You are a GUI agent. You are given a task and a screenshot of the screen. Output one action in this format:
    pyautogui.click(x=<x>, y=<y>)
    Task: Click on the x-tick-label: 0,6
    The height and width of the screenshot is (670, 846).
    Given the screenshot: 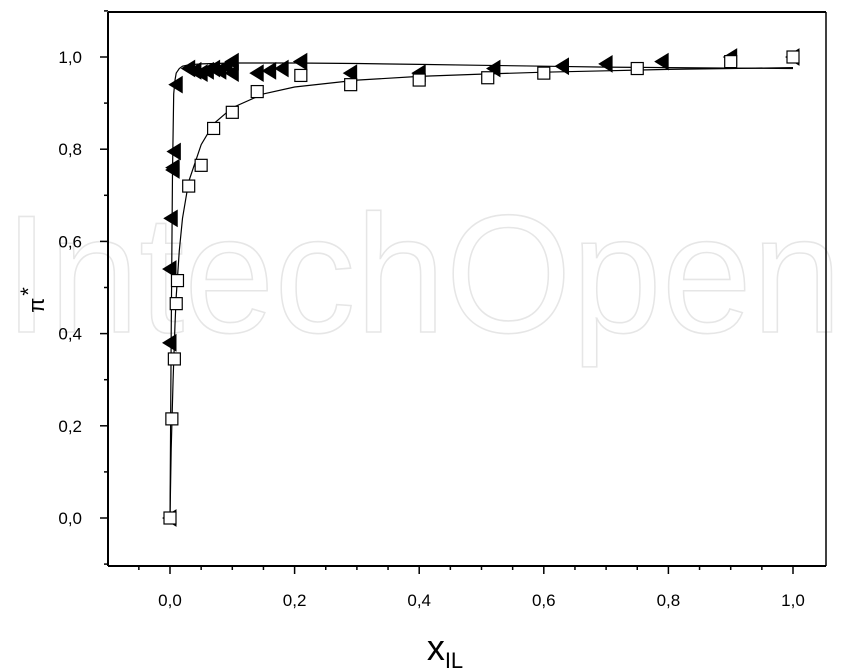 What is the action you would take?
    pyautogui.click(x=544, y=600)
    